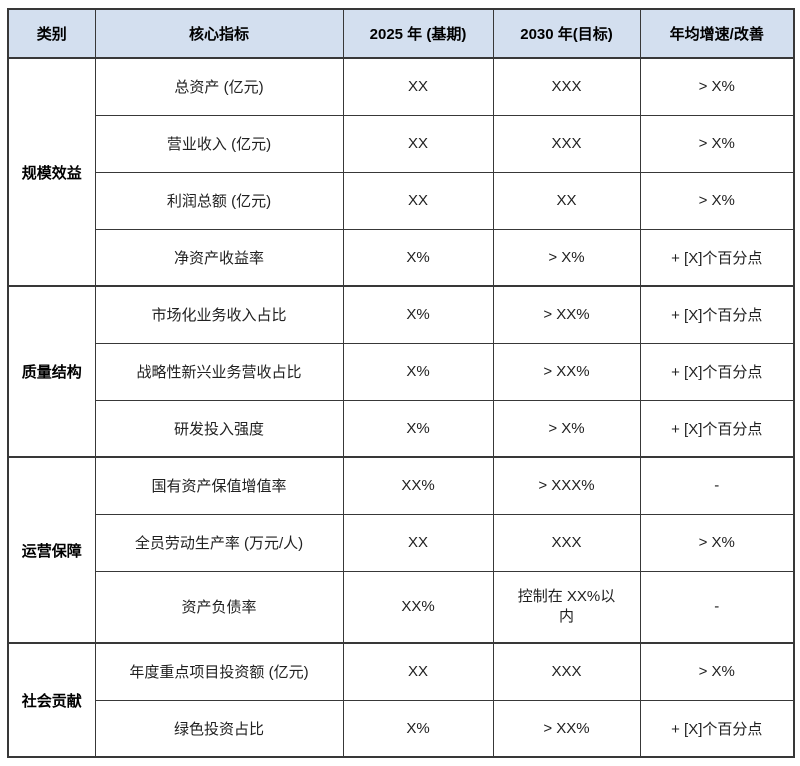 The height and width of the screenshot is (766, 800). Describe the element at coordinates (51, 550) in the screenshot. I see `category-cell: 运营保障` at that location.